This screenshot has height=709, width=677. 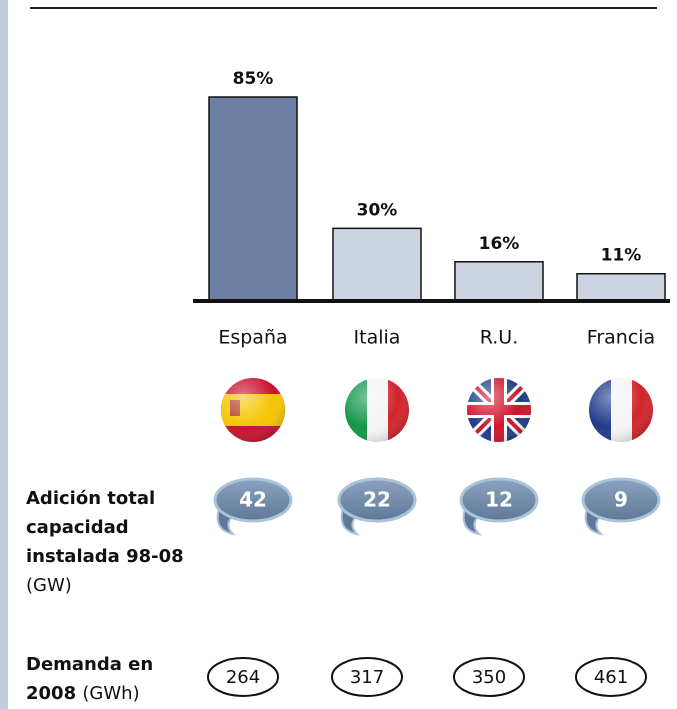 I want to click on capacity-value: 22, so click(x=377, y=500).